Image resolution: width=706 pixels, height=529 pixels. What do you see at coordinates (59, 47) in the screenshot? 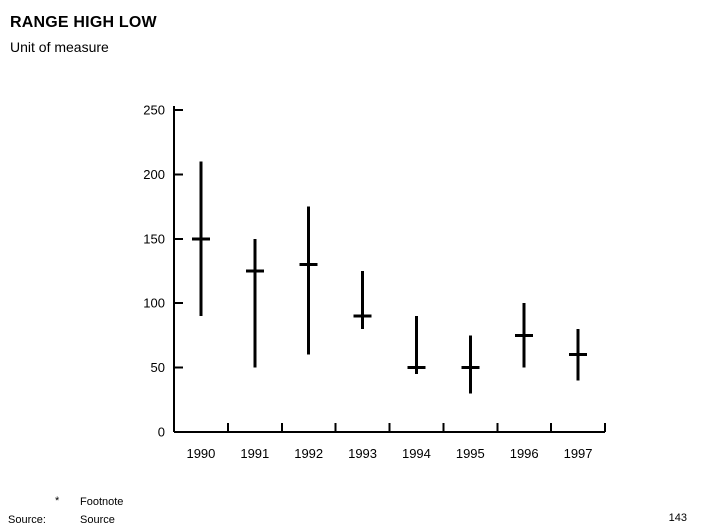
I see `unit-of-measure-label: Unit of measure` at bounding box center [59, 47].